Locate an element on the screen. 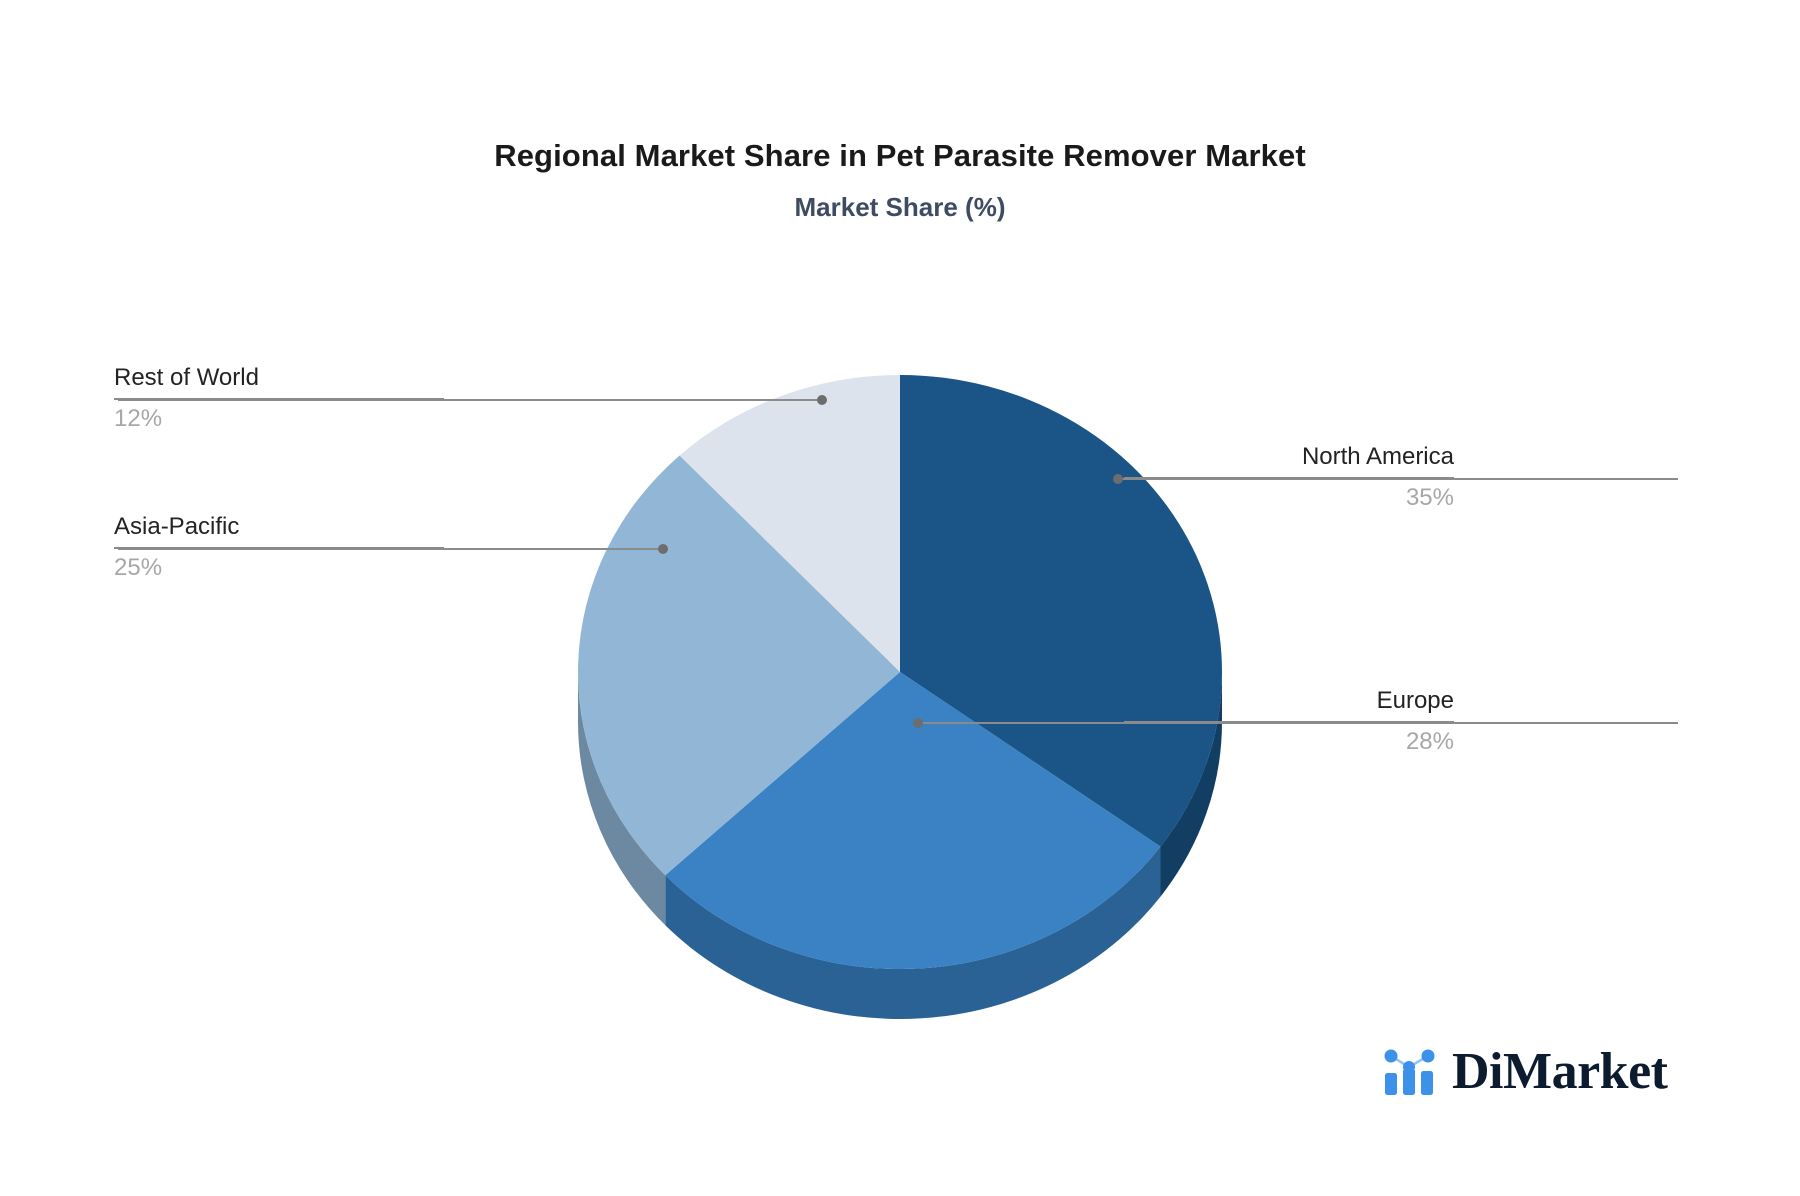  callout-north-america: North America 35% is located at coordinates (1289, 477).